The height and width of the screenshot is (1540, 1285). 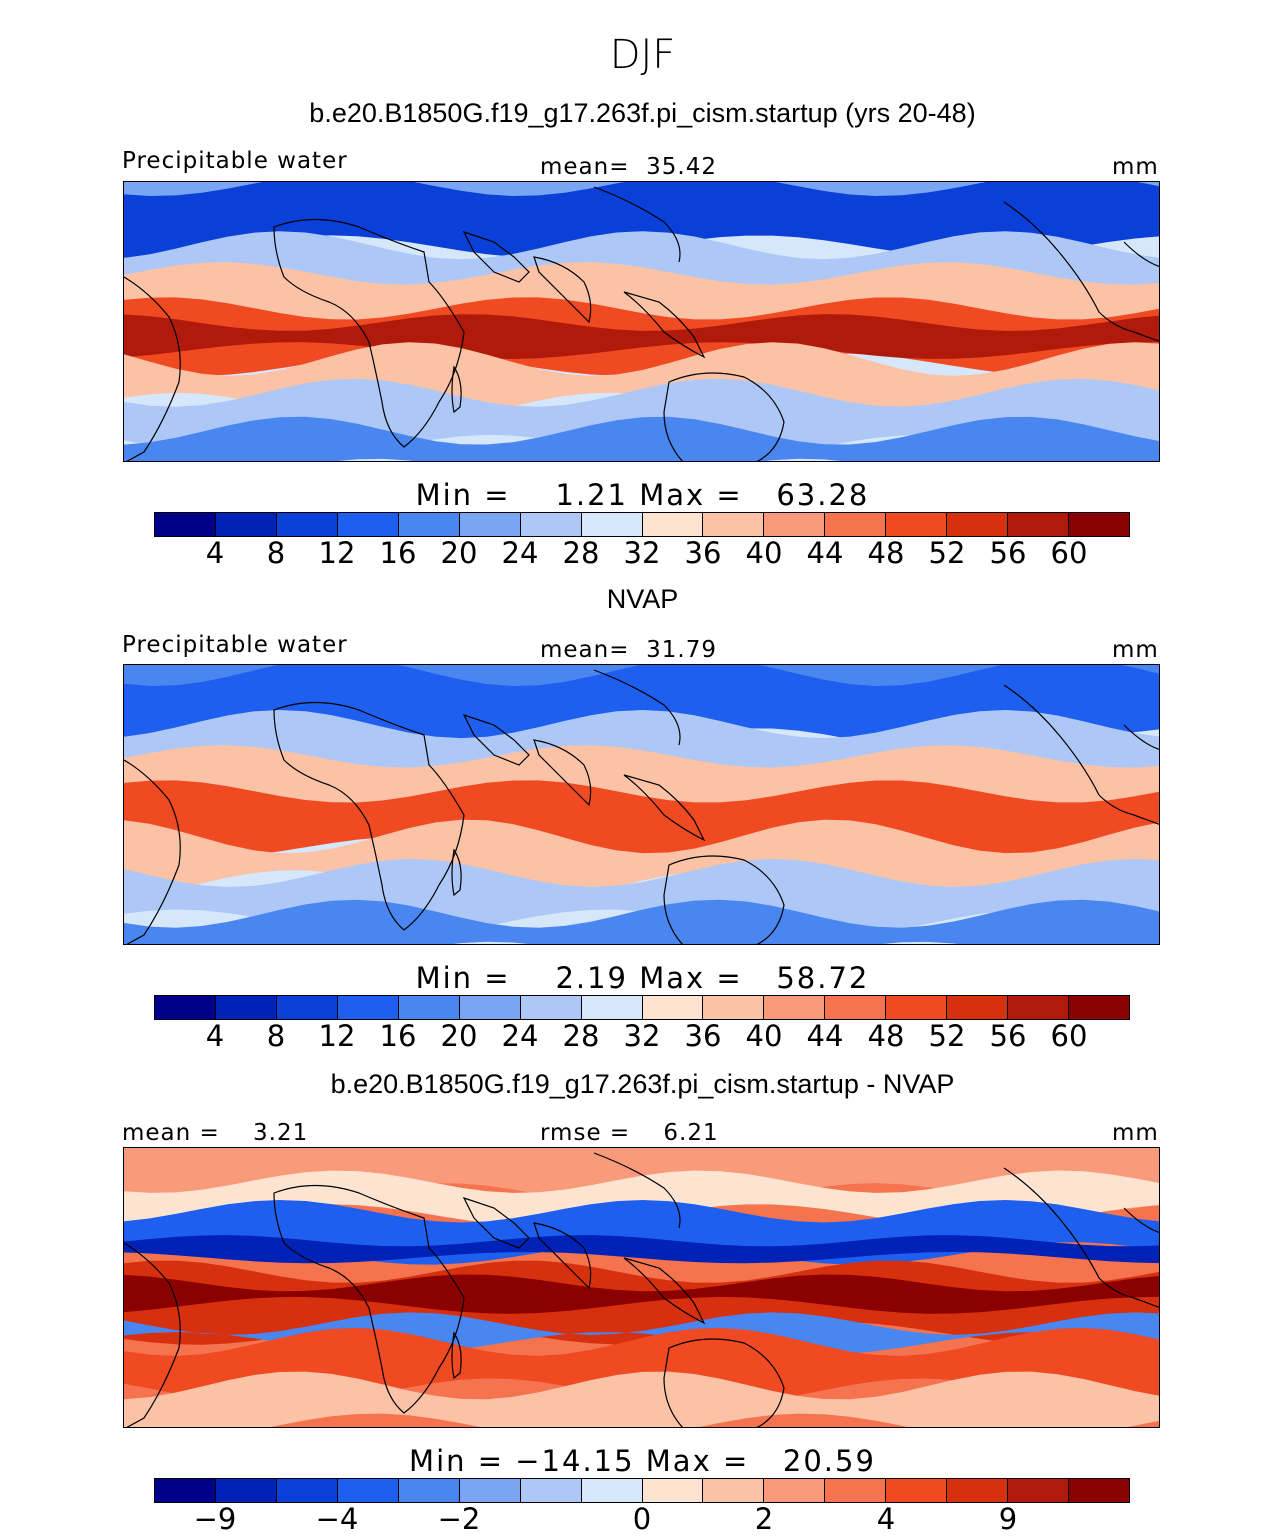 What do you see at coordinates (459, 1519) in the screenshot?
I see `colorbar-tick-label: −2` at bounding box center [459, 1519].